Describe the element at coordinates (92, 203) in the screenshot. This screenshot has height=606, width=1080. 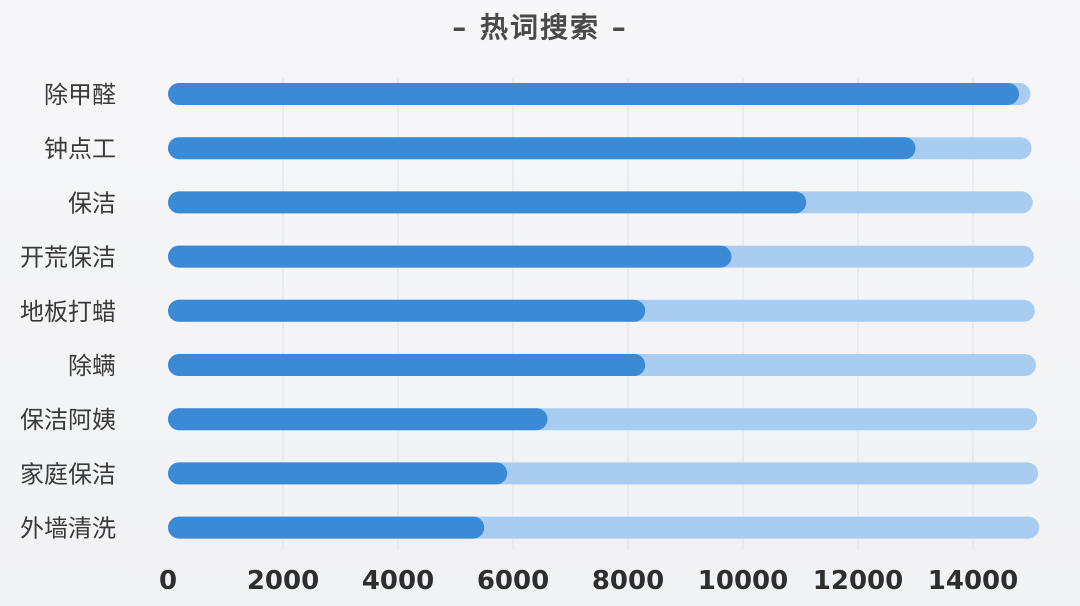
I see `category-label: 保洁` at that location.